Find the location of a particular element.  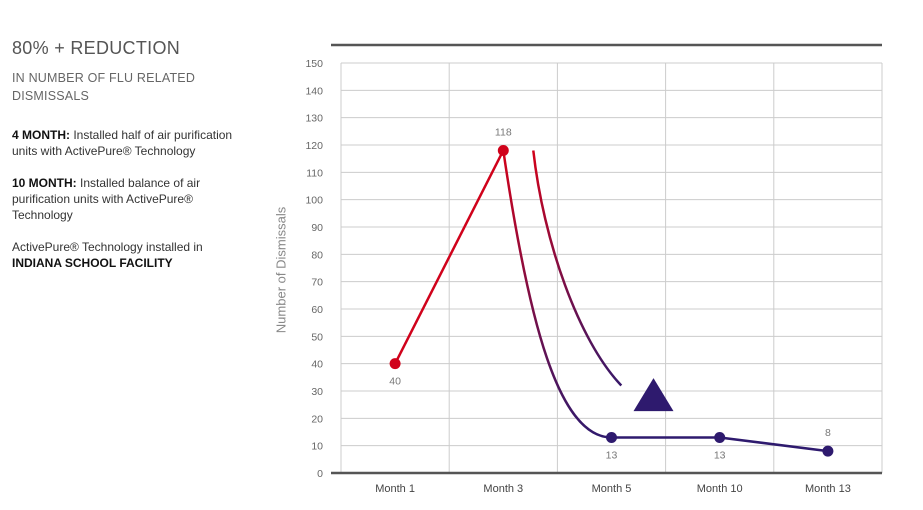

y-tick-label: 100 is located at coordinates (314, 201).